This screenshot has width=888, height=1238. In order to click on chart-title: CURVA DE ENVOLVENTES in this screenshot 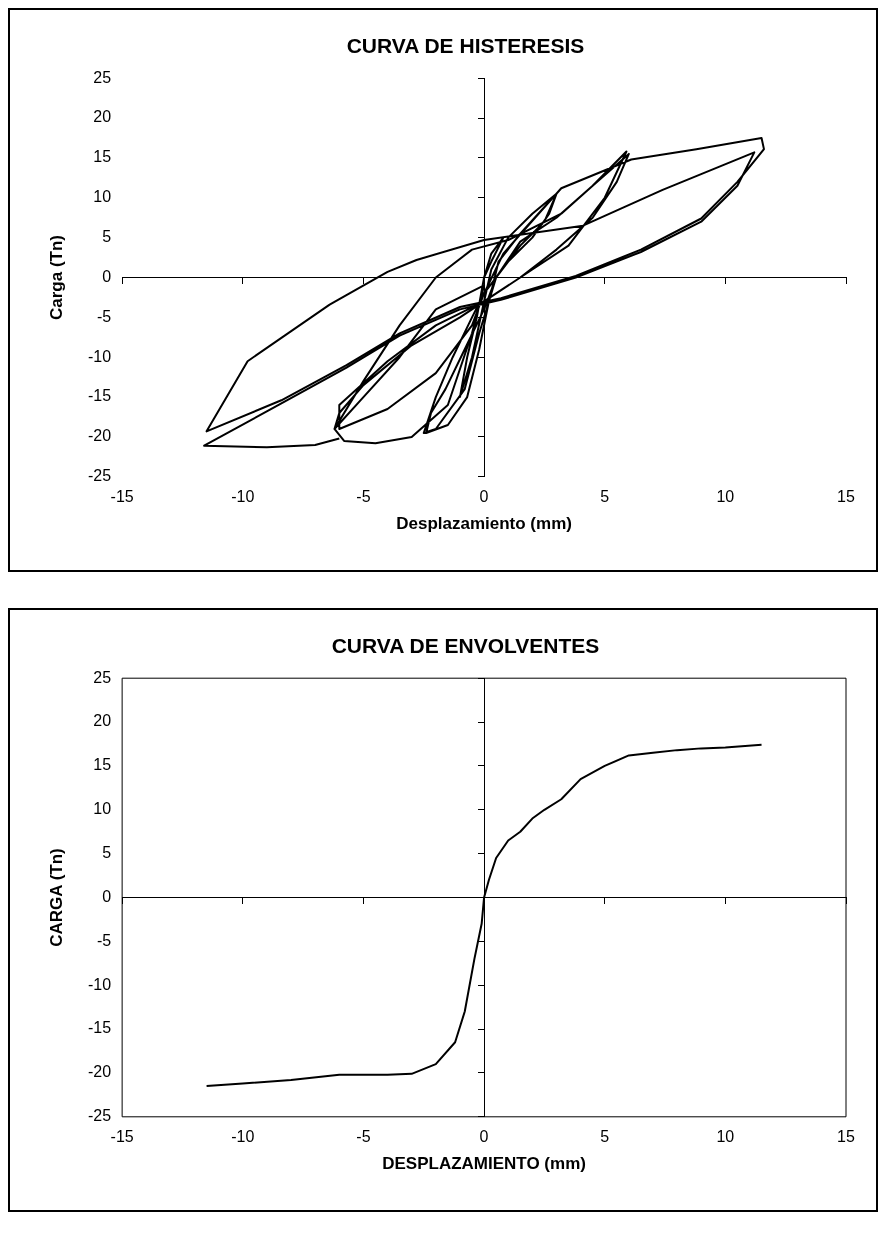, I will do `click(465, 646)`.